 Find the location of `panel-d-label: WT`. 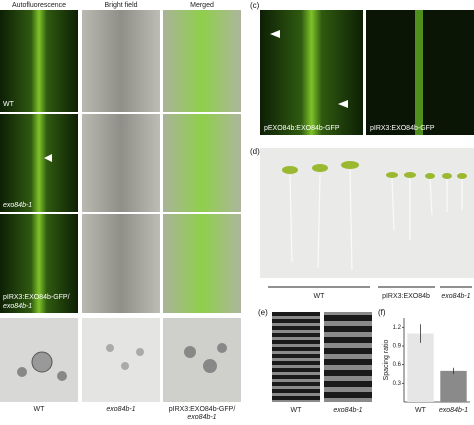

panel-d-label: WT is located at coordinates (320, 296).